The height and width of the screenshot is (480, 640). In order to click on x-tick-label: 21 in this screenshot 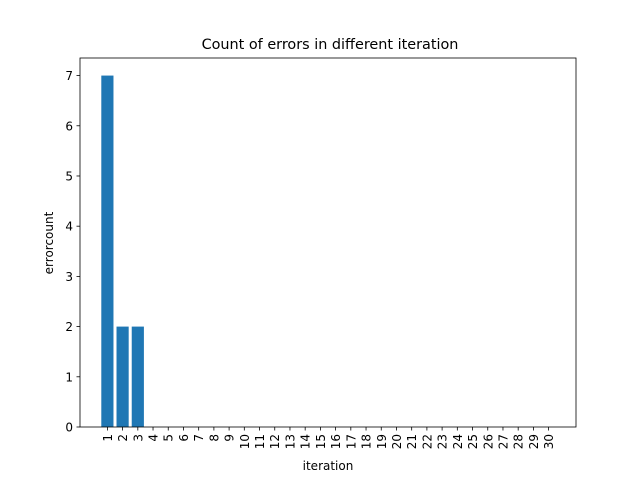, I will do `click(412, 441)`.